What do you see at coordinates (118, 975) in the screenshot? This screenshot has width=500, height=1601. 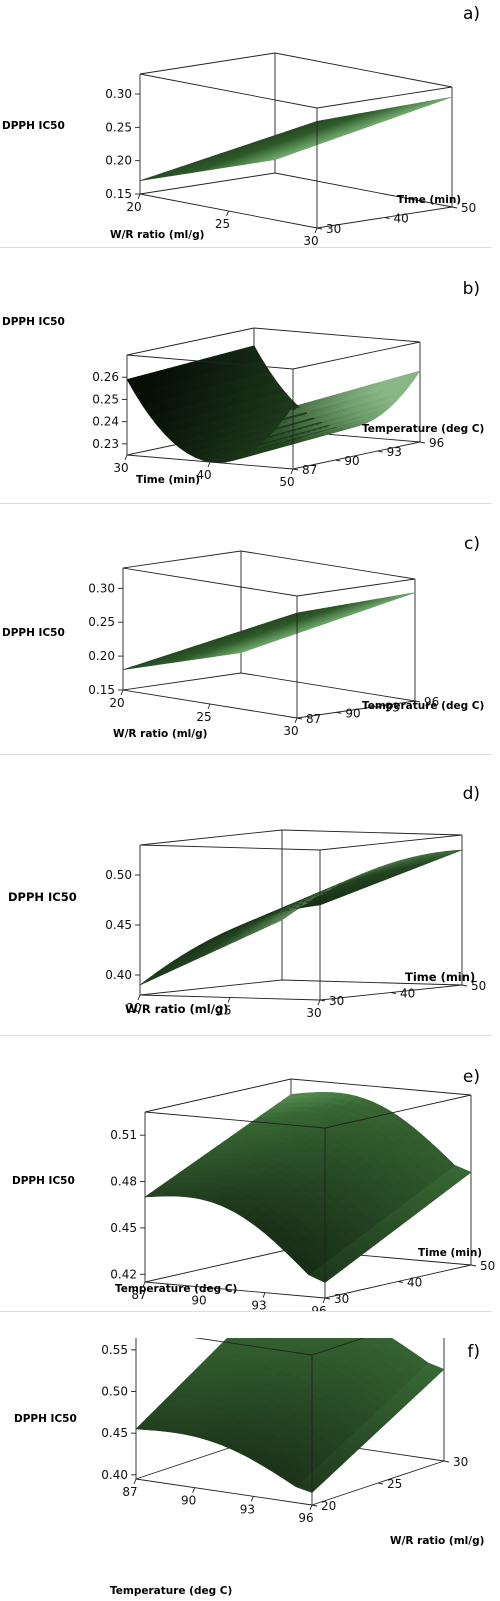 I see `z-tick-label: 0.40` at bounding box center [118, 975].